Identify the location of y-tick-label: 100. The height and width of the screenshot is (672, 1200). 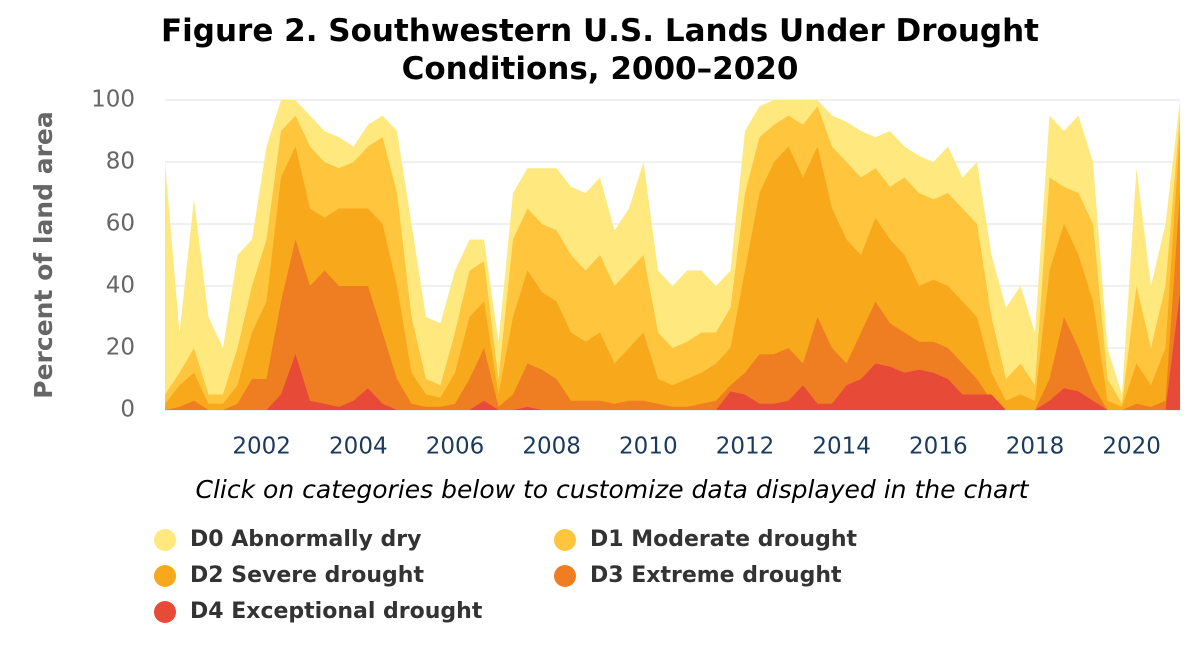
(113, 100).